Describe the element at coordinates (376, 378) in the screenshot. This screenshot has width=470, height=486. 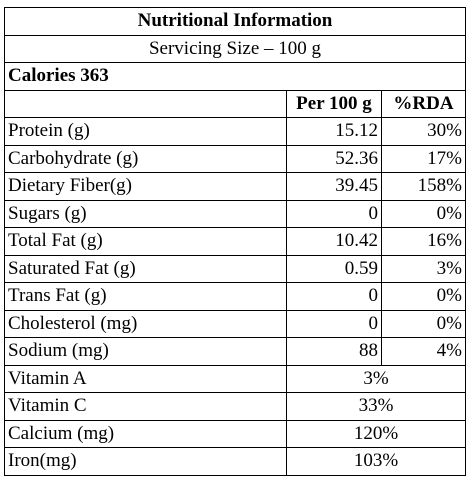
I see `vitamin-mineral-rda: 3%` at that location.